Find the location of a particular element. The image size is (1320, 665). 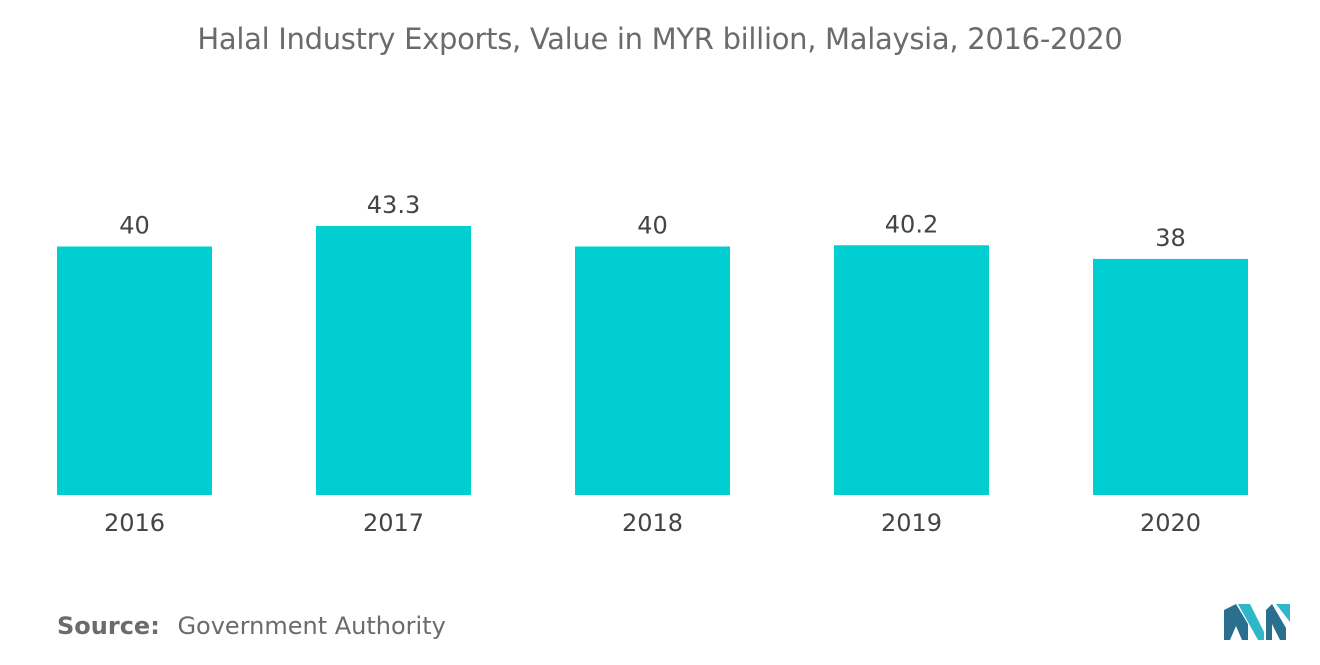

data-label-2016: 40 is located at coordinates (134, 226).